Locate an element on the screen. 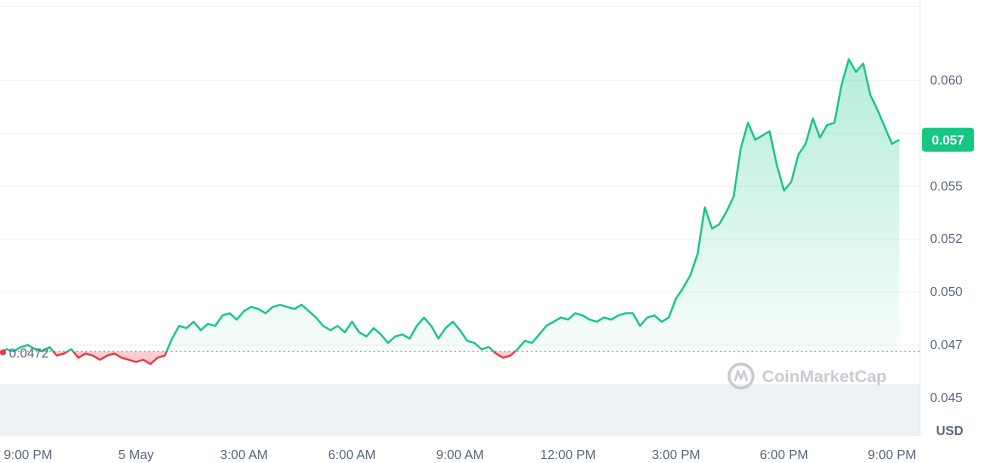 The image size is (981, 463). x-tick-label: 3:00 PM is located at coordinates (676, 454).